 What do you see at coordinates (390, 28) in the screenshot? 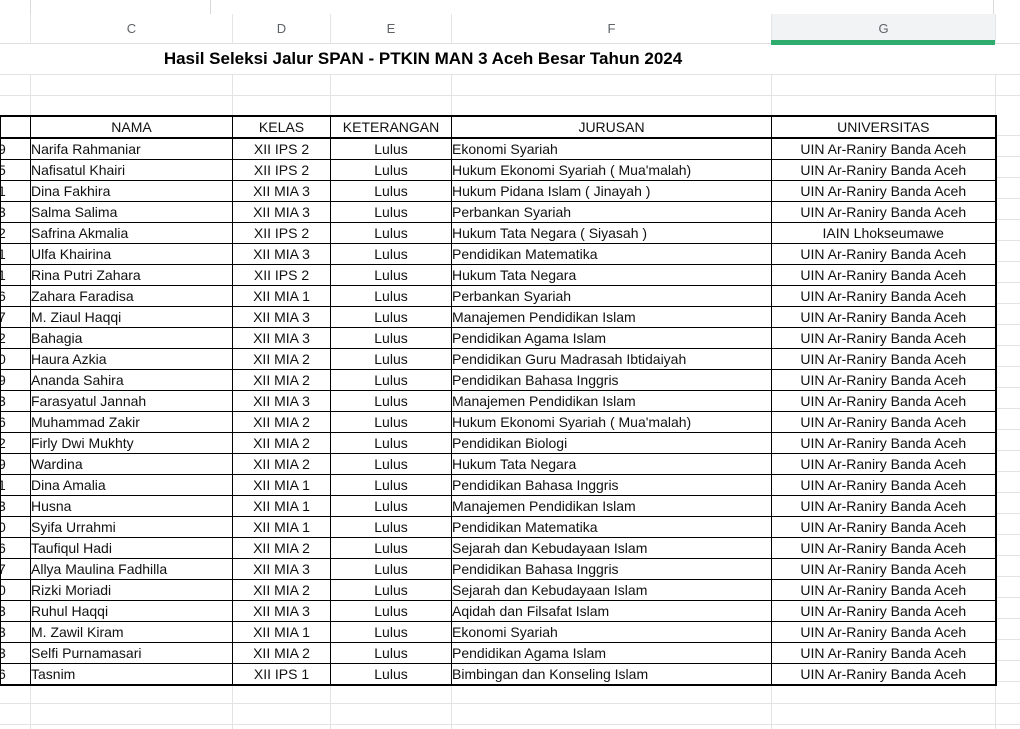
I see `column-header-e: E` at bounding box center [390, 28].